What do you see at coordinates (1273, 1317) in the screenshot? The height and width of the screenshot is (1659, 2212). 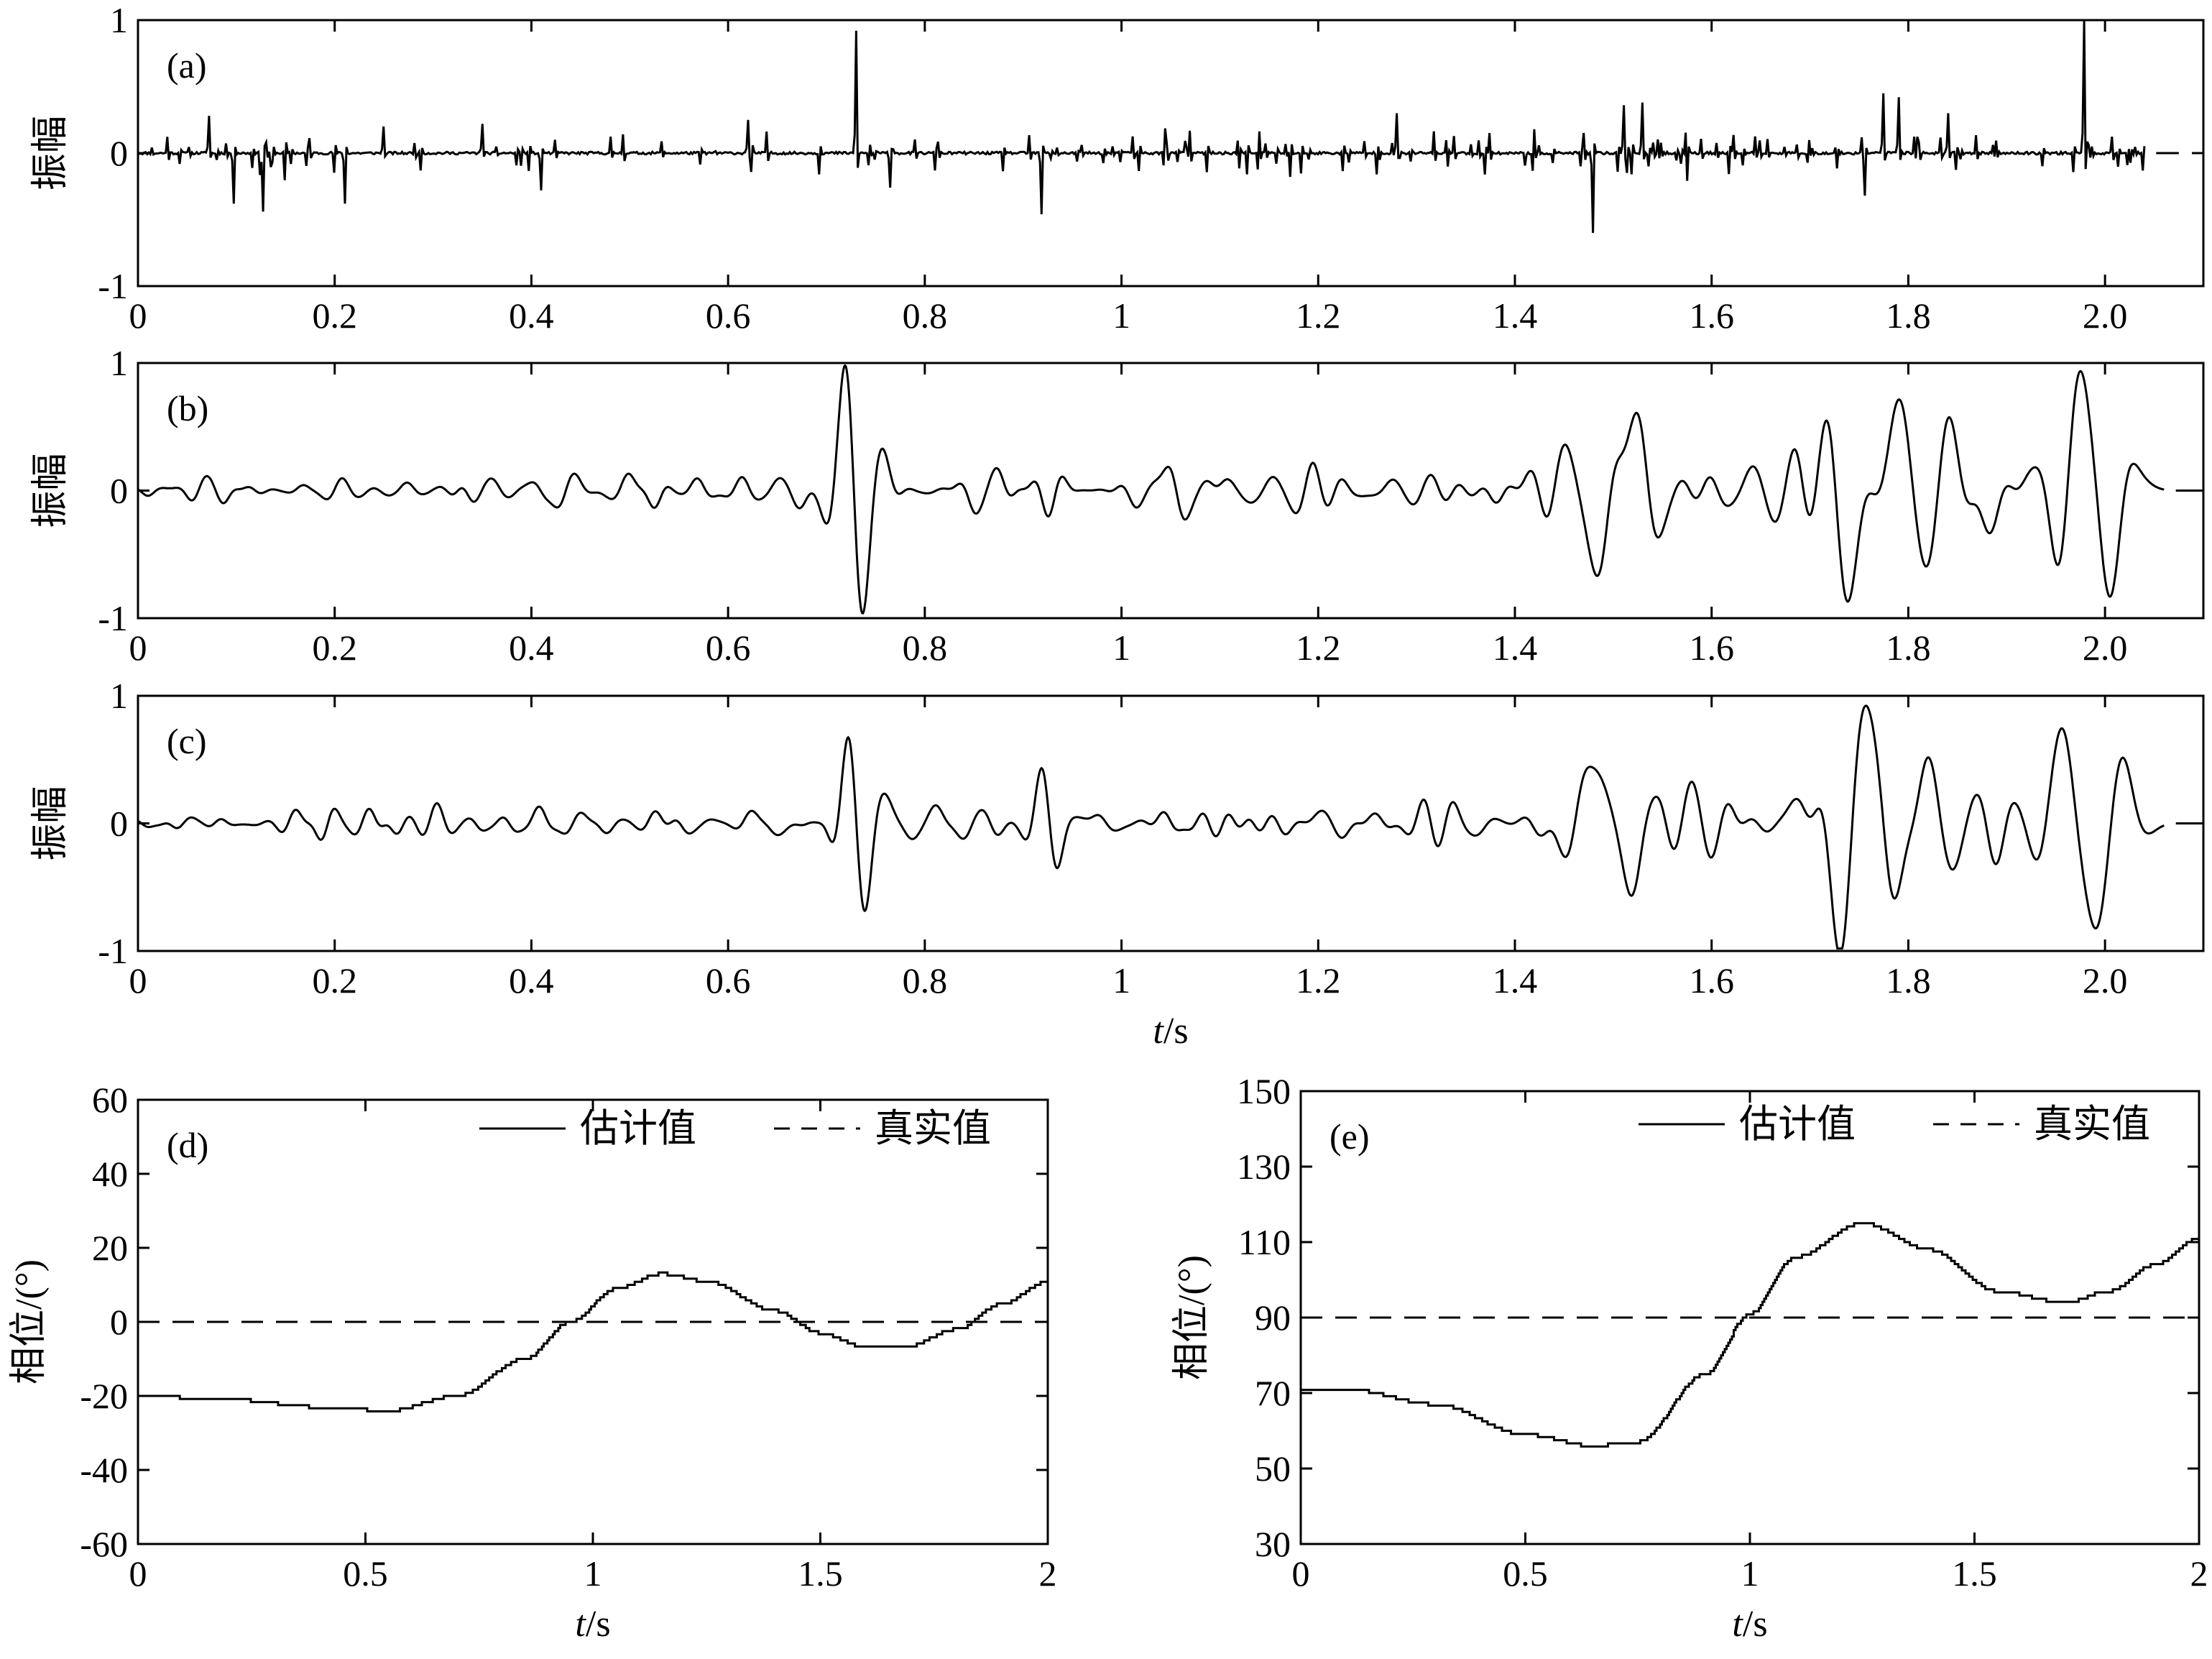 I see `y-tick-label: 90` at bounding box center [1273, 1317].